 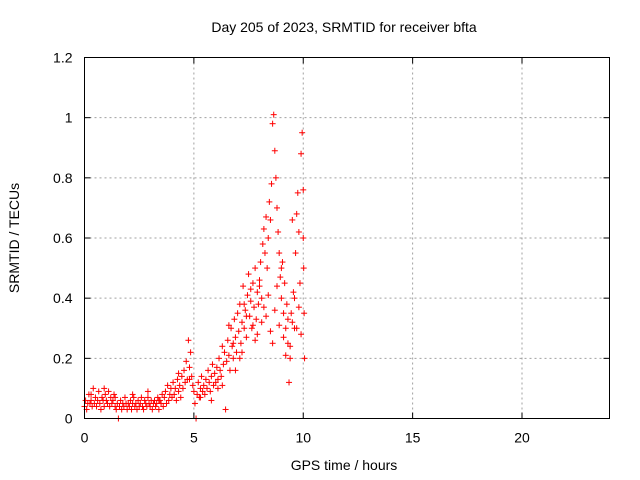 What do you see at coordinates (85, 438) in the screenshot?
I see `x-tick-label: 0` at bounding box center [85, 438].